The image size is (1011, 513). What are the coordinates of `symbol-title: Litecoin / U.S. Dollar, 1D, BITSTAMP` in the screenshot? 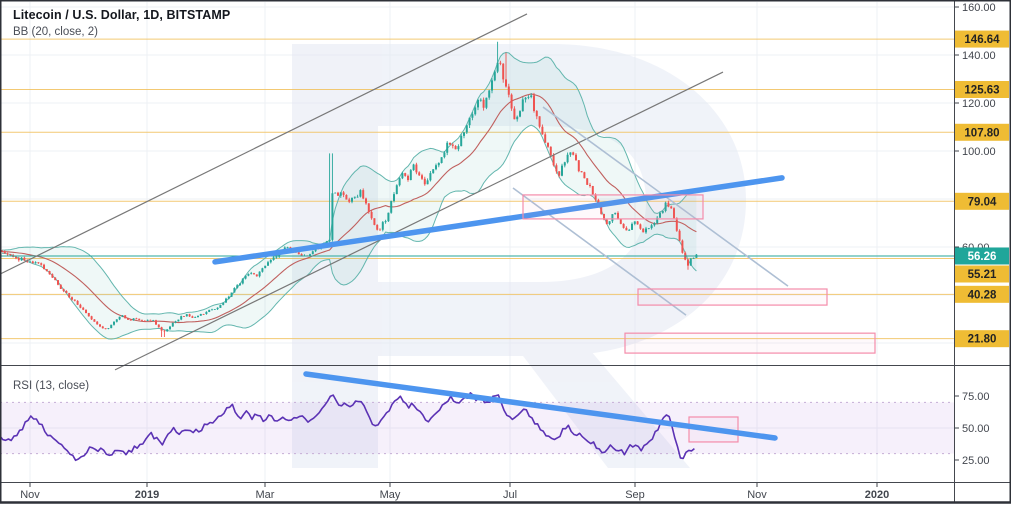 It's located at (122, 15).